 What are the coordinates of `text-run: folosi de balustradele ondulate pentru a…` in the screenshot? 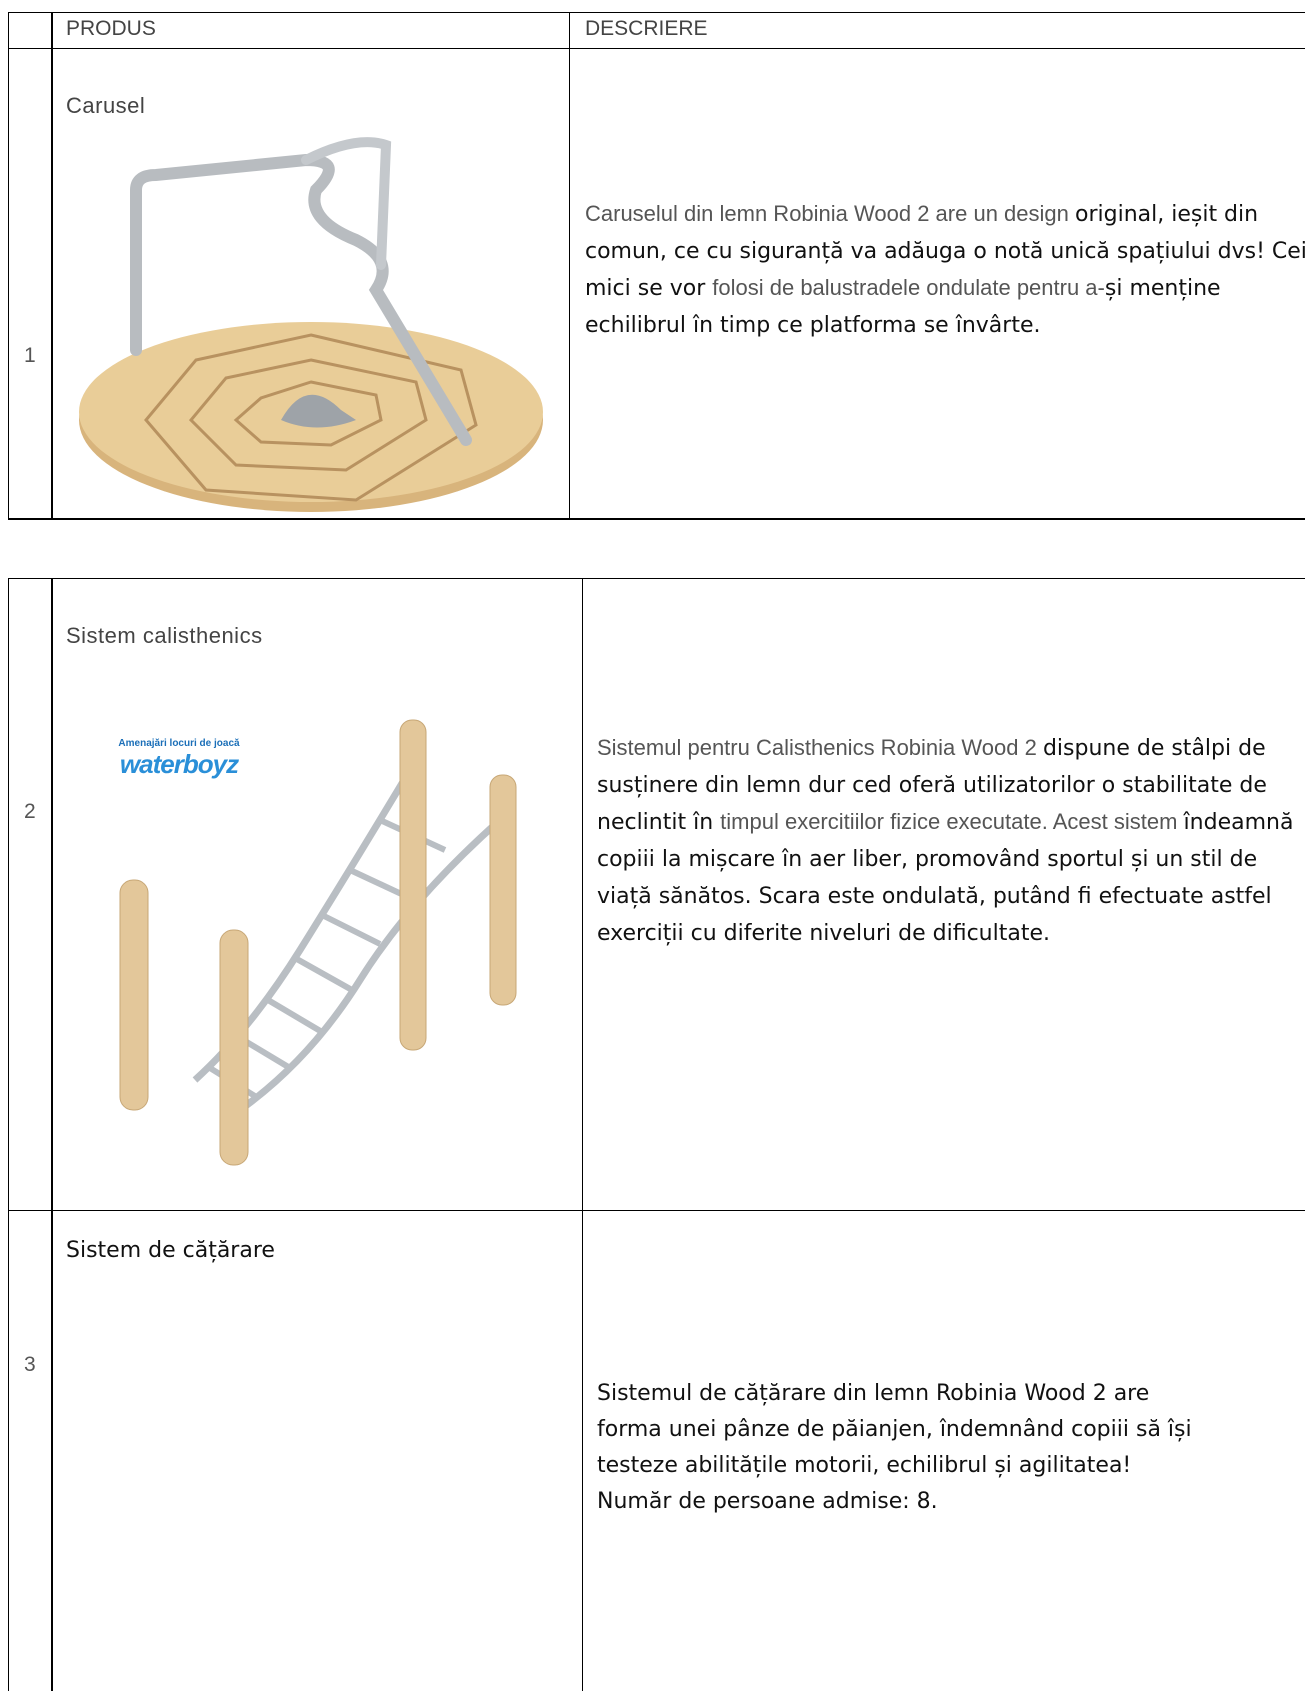 It's located at (908, 287).